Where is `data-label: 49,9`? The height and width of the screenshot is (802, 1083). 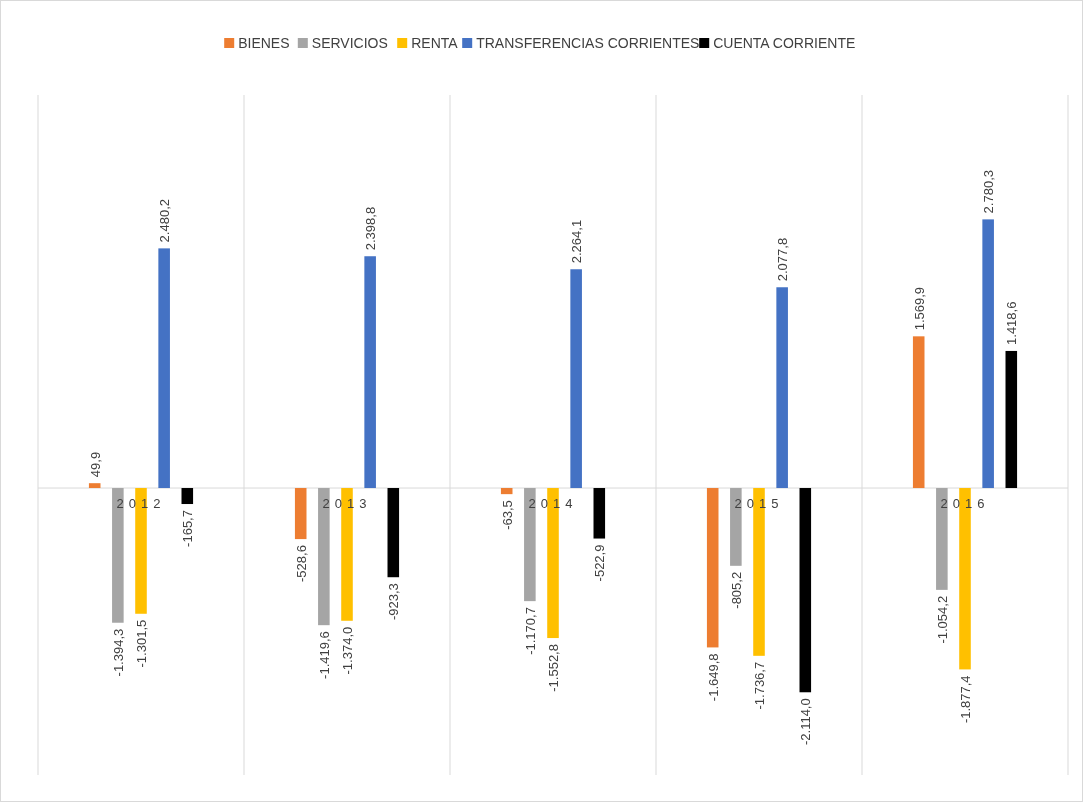
data-label: 49,9 is located at coordinates (95, 464).